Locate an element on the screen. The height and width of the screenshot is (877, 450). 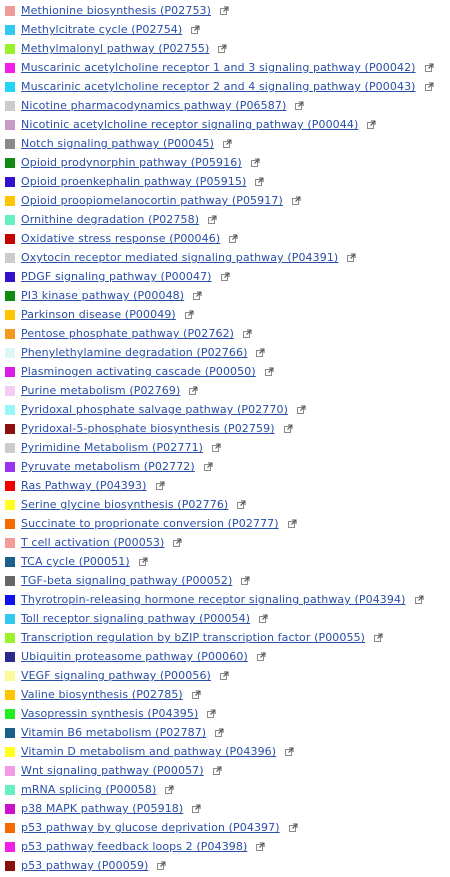
pathway-row: p38 MAPK pathway (P05918) is located at coordinates (225, 808).